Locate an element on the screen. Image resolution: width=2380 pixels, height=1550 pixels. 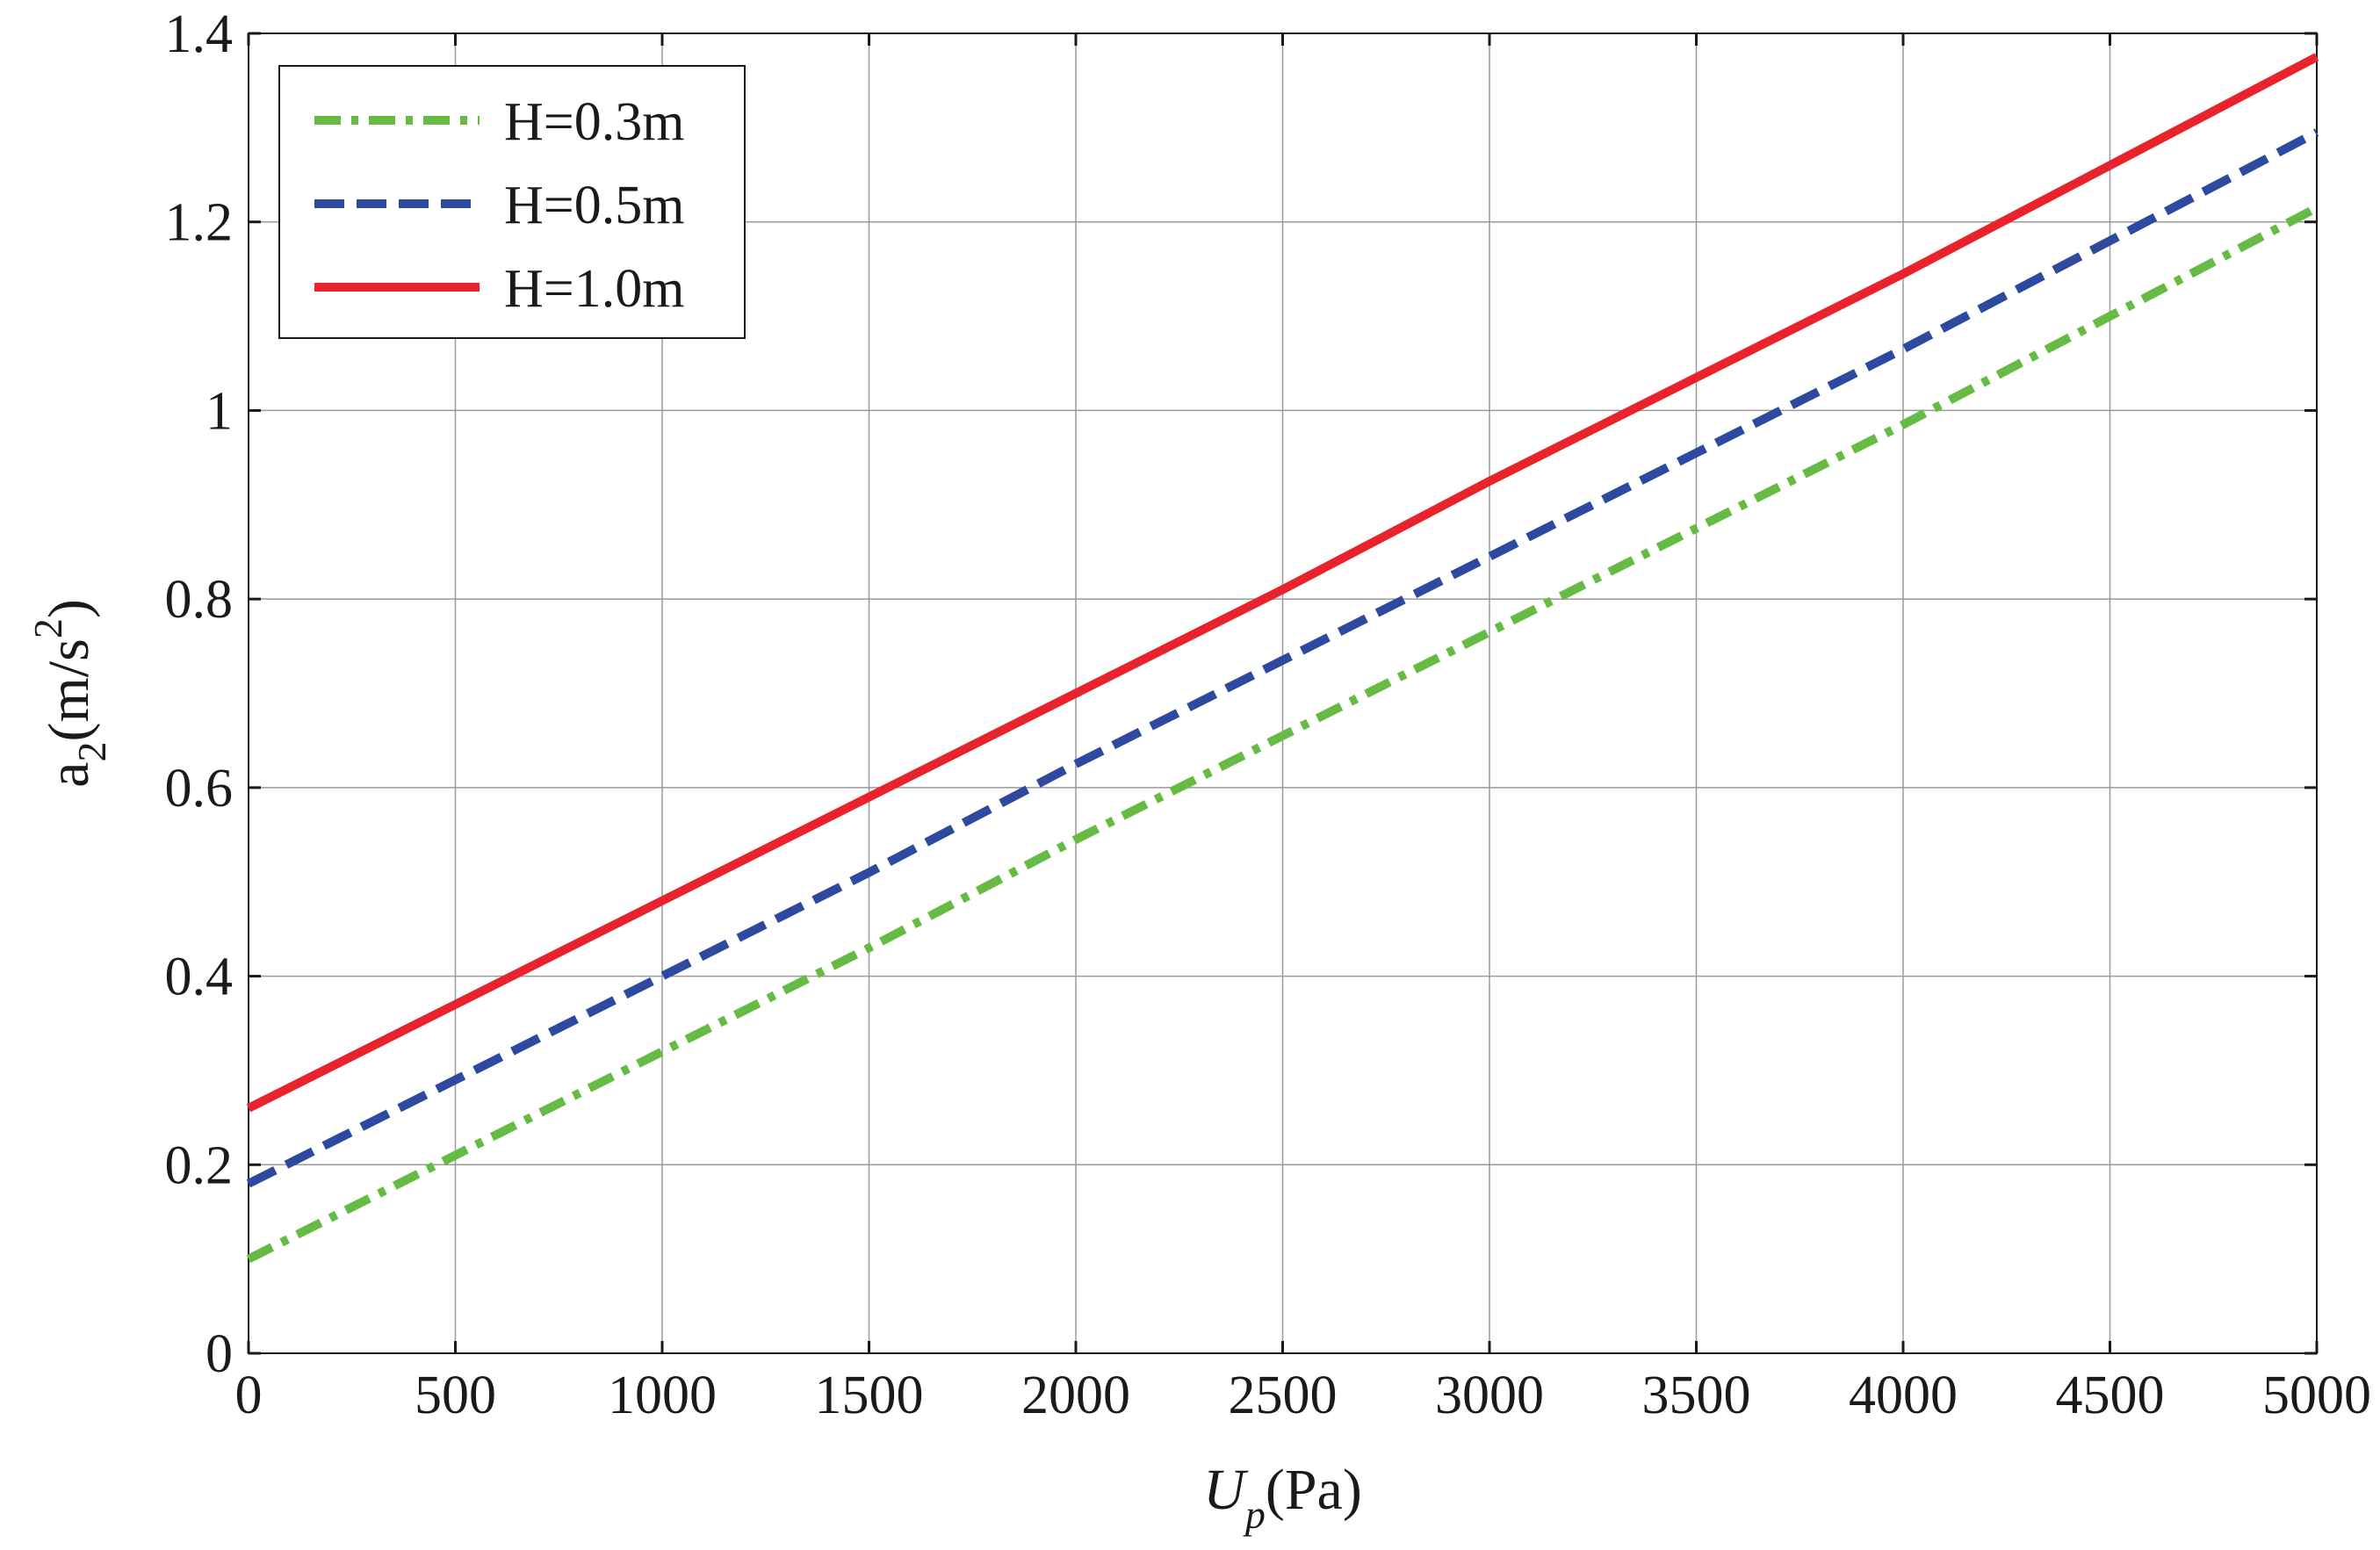
x-tick-label: 2500 is located at coordinates (1283, 1395).